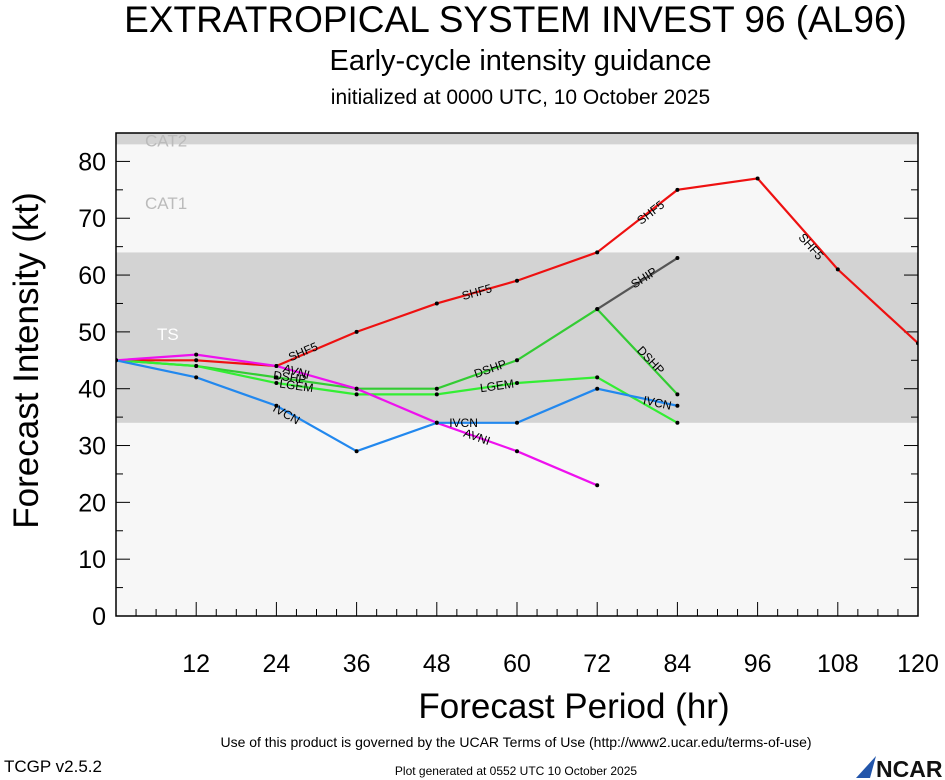 The height and width of the screenshot is (780, 945). What do you see at coordinates (92, 560) in the screenshot?
I see `y-tick-label: 10` at bounding box center [92, 560].